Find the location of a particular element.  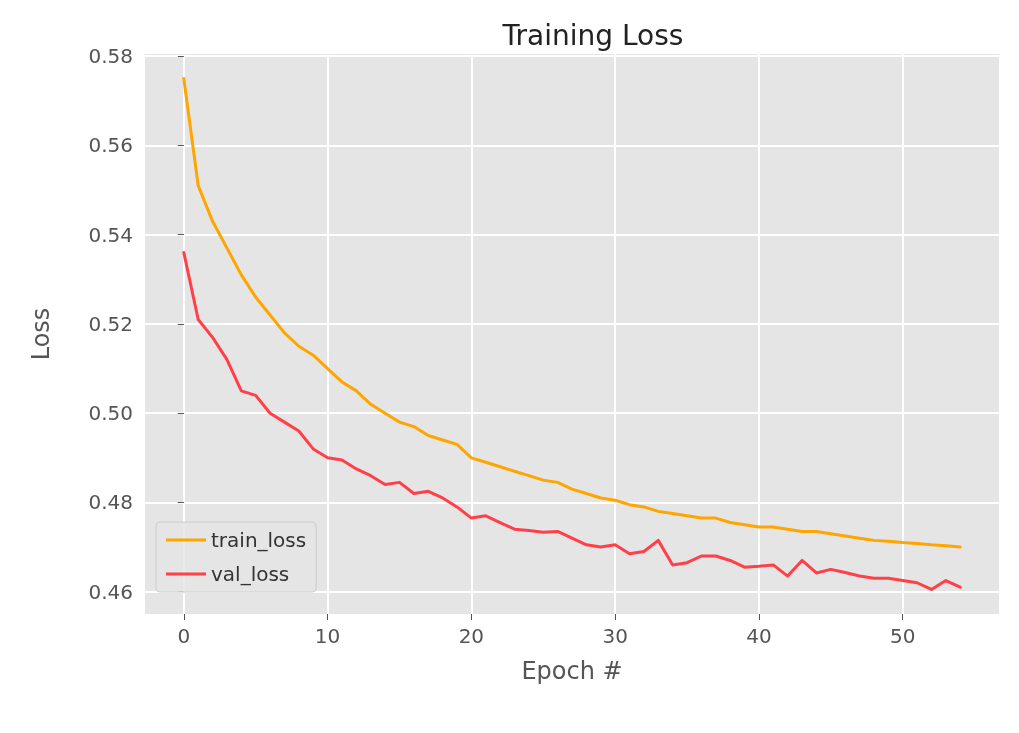

x-tick-label: 50 is located at coordinates (902, 636).